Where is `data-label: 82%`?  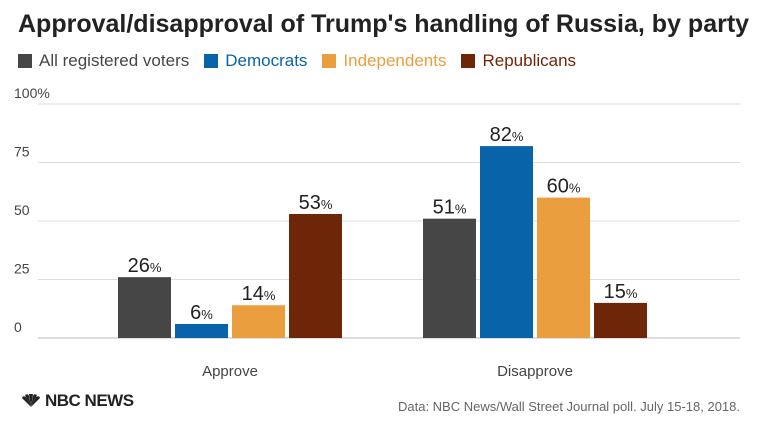
data-label: 82% is located at coordinates (507, 135).